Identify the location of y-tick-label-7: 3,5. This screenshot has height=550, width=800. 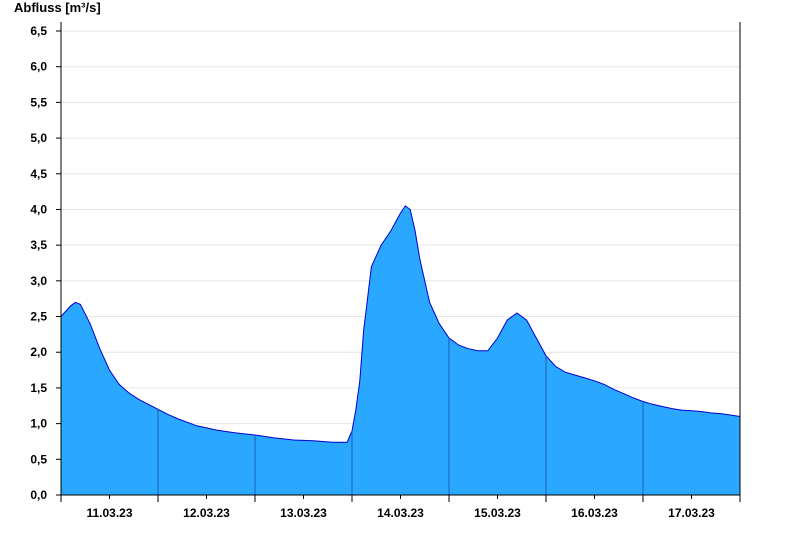
(38, 245).